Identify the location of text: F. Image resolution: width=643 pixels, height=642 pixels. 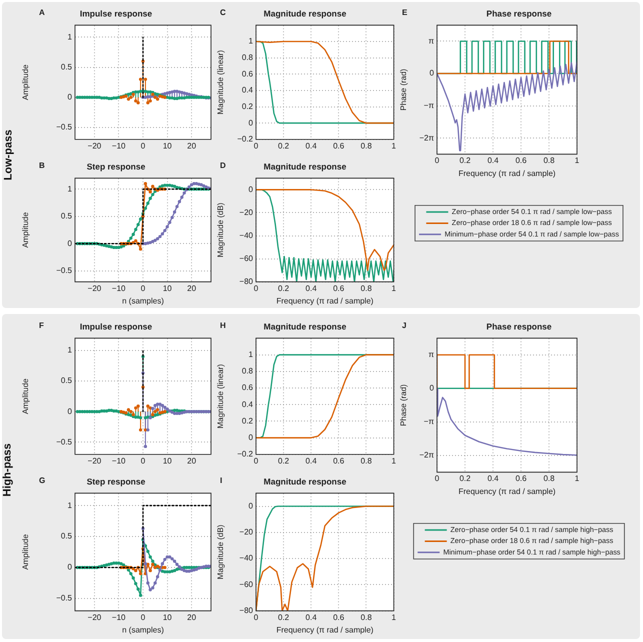
(41, 325).